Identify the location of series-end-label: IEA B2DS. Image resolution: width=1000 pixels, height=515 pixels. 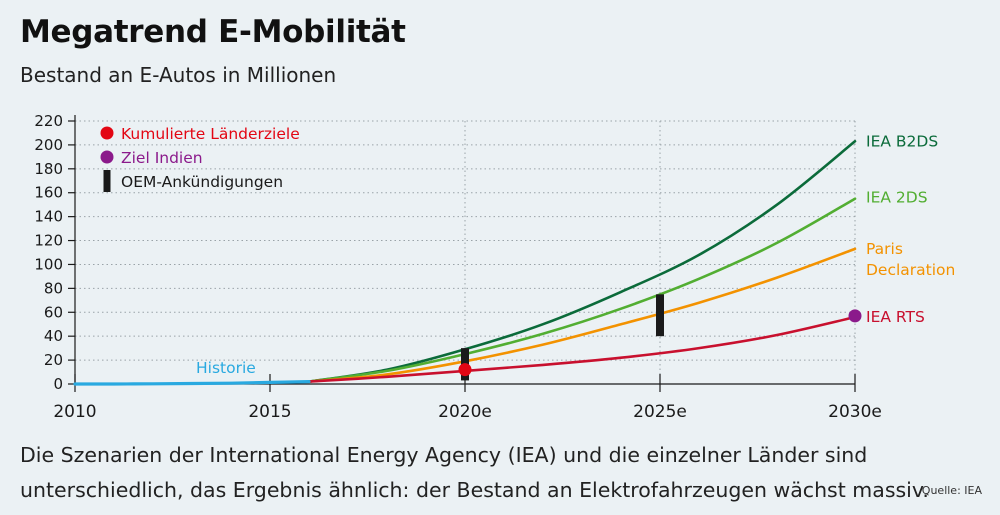
(902, 141).